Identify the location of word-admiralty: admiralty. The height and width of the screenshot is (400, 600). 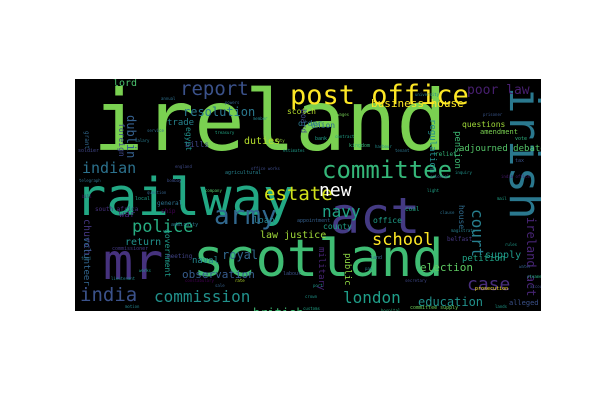
(185, 225).